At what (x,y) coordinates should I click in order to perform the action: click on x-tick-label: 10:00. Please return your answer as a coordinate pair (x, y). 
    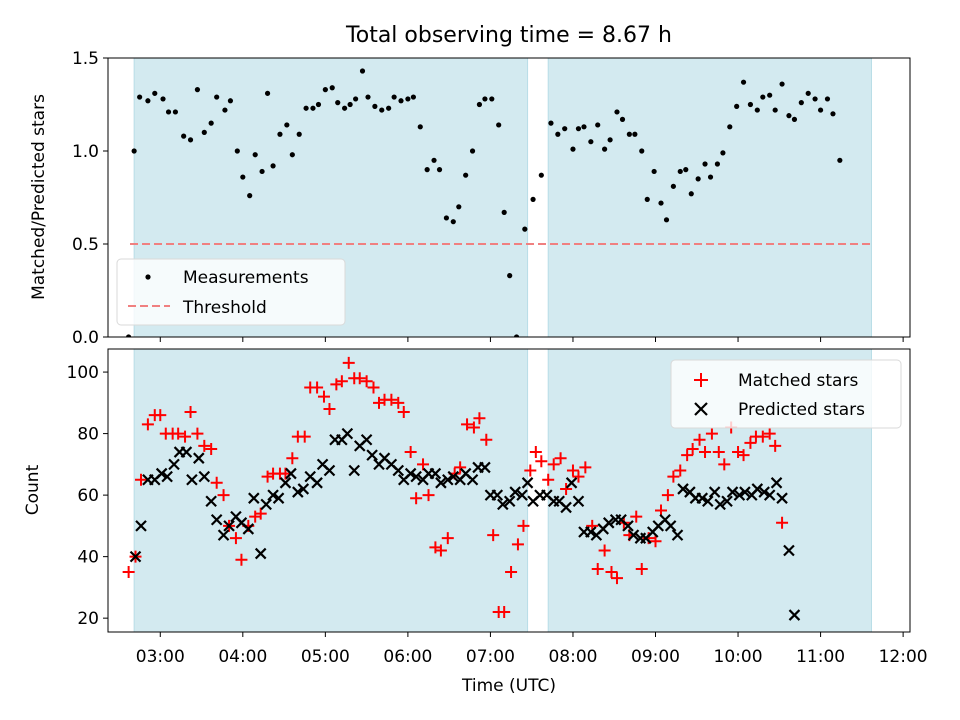
    Looking at the image, I should click on (738, 657).